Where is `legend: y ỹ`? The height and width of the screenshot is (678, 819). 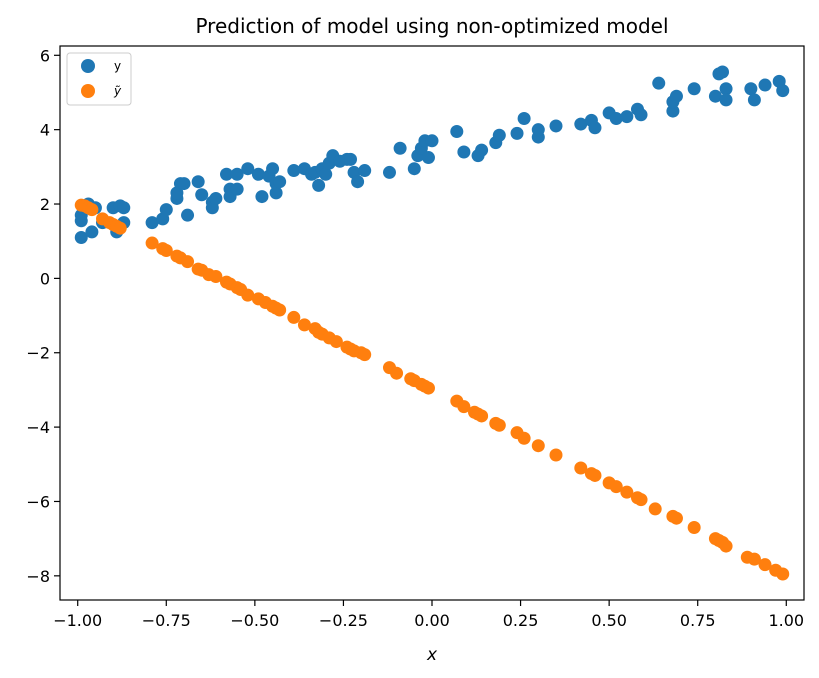
legend: y ỹ is located at coordinates (99, 79).